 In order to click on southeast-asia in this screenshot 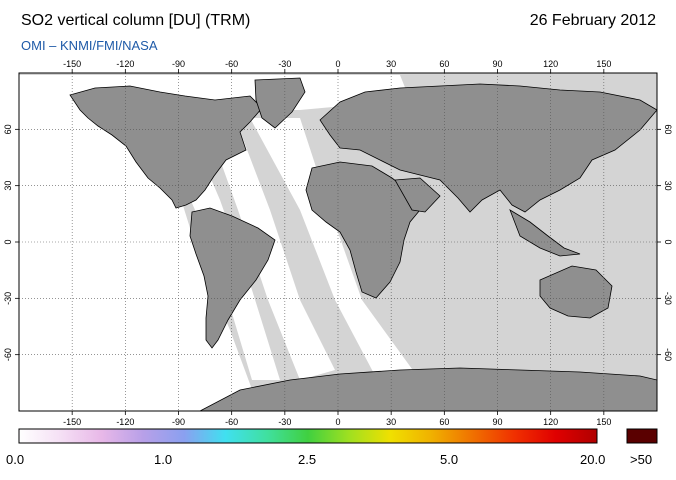, I will do `click(545, 233)`.